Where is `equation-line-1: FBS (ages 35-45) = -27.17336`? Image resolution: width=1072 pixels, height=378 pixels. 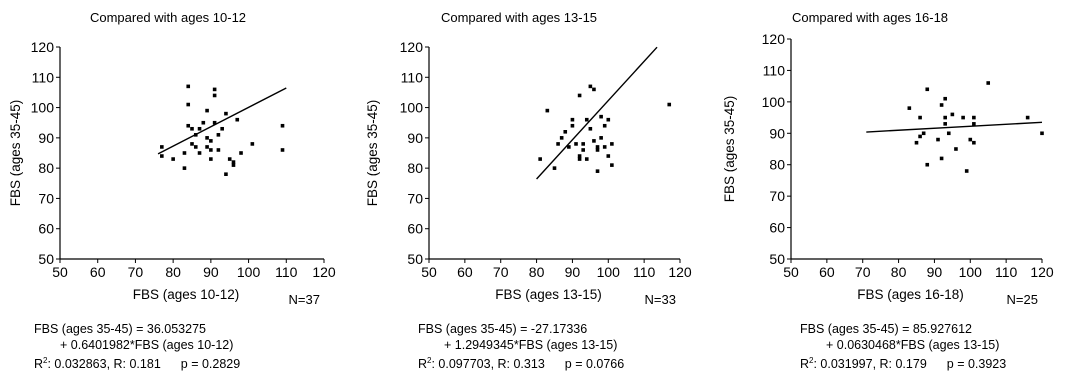 equation-line-1: FBS (ages 35-45) = -27.17336 is located at coordinates (503, 329).